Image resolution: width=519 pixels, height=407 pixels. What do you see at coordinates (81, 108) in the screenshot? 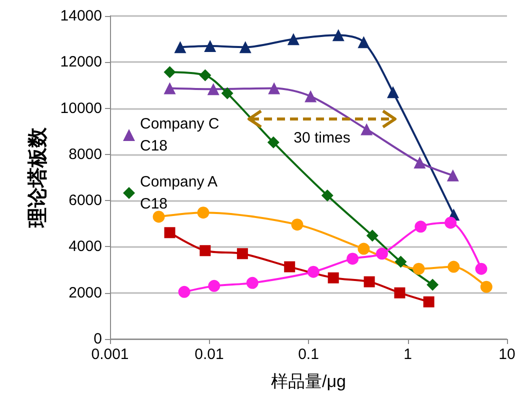
I see `y-tick-label: 10000` at bounding box center [81, 108].